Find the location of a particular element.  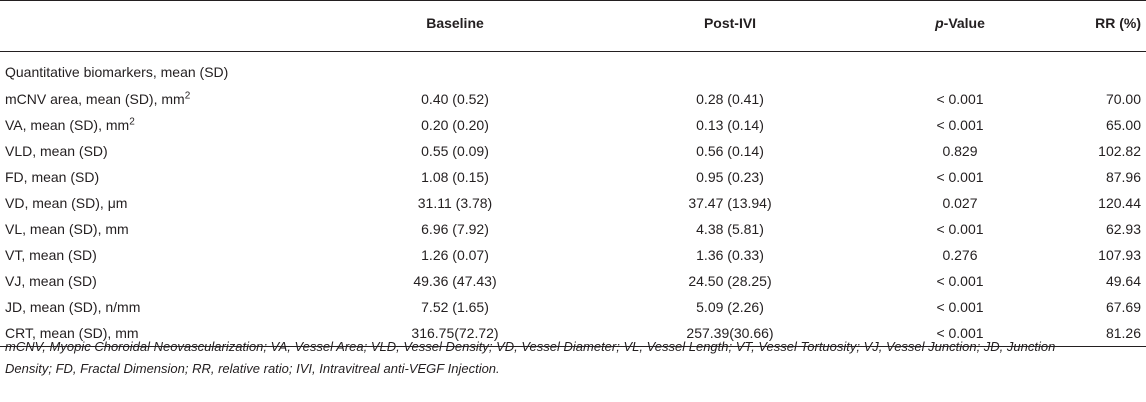

row-label: VL, mean (SD), mm is located at coordinates (170, 229).